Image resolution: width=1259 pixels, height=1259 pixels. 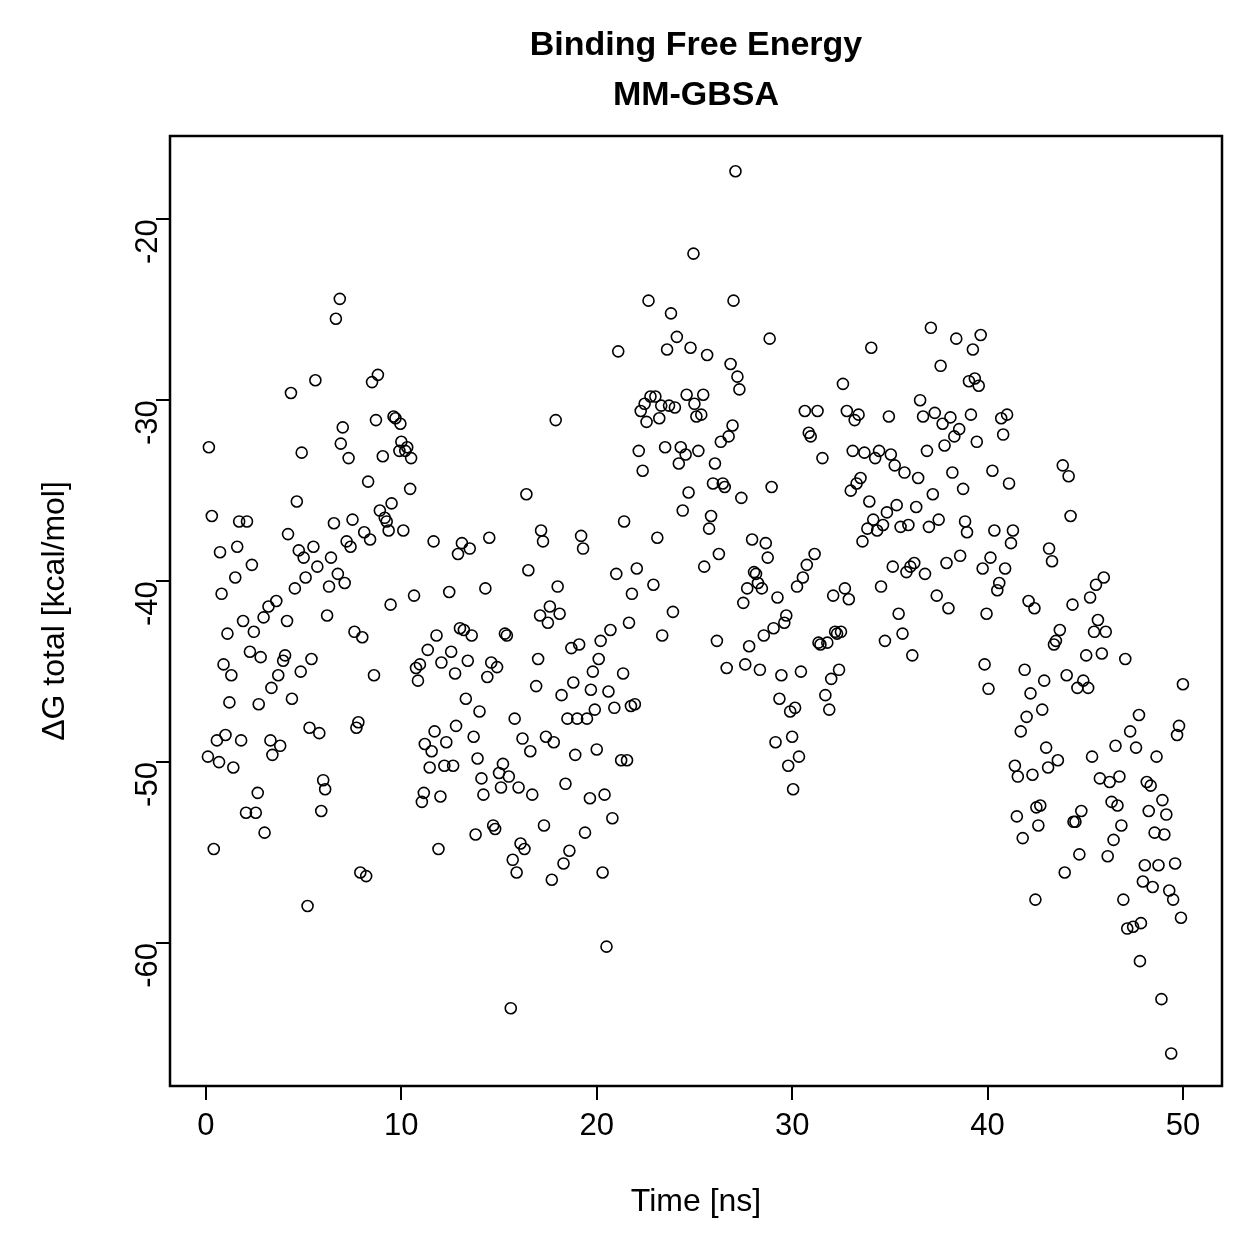 What do you see at coordinates (1183, 1125) in the screenshot?
I see `x-tick-label: 50` at bounding box center [1183, 1125].